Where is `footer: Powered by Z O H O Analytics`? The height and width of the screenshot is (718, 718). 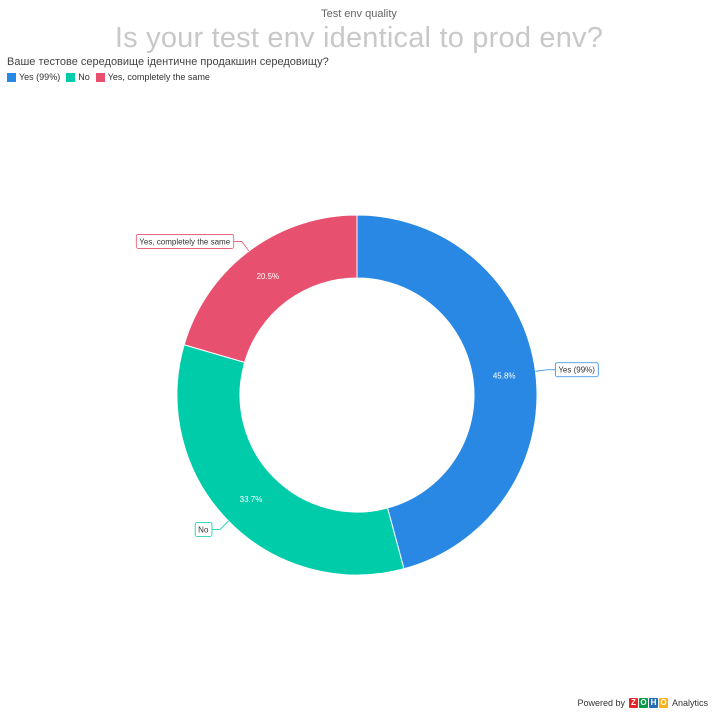 footer: Powered by Z O H O Analytics is located at coordinates (642, 703).